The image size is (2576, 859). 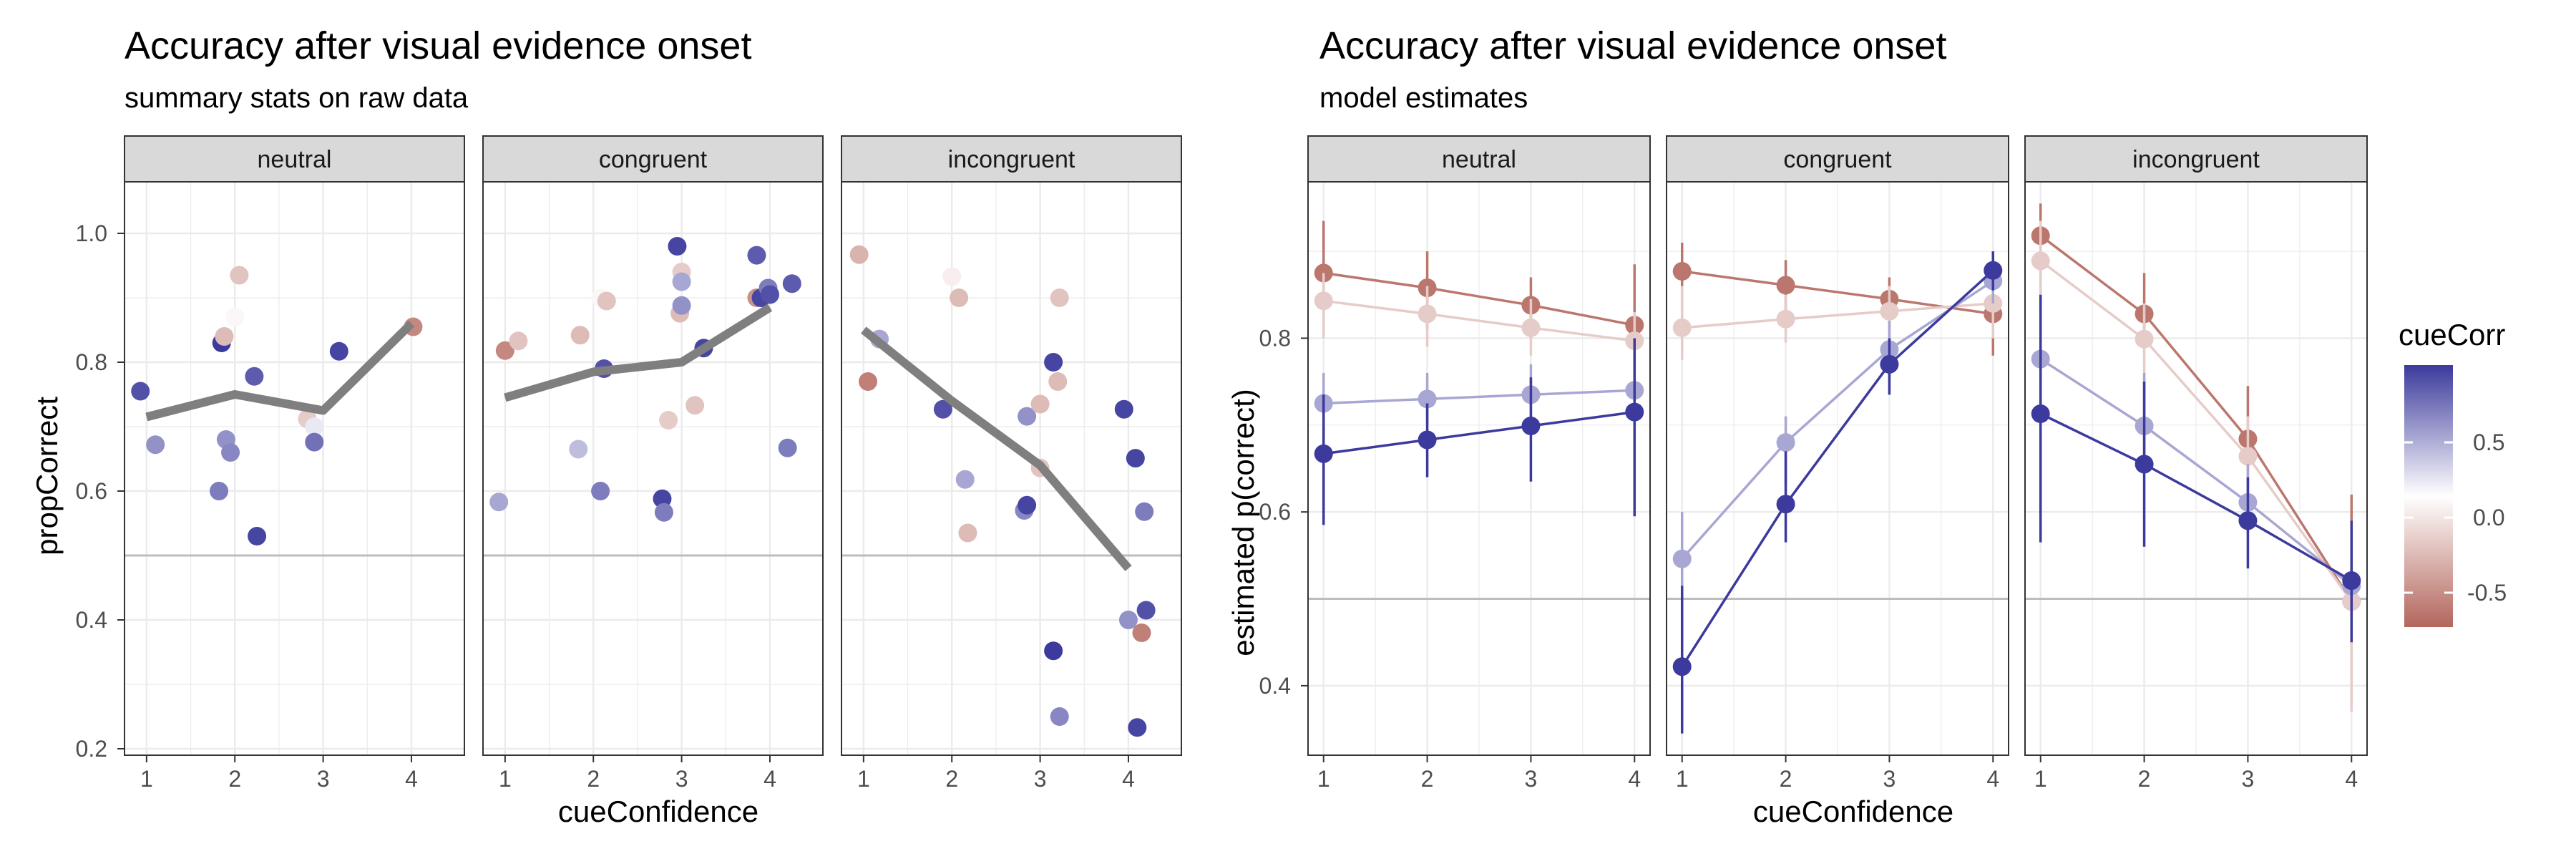 I want to click on right-chart-title: Accuracy after visual evidence onset, so click(x=1632, y=45).